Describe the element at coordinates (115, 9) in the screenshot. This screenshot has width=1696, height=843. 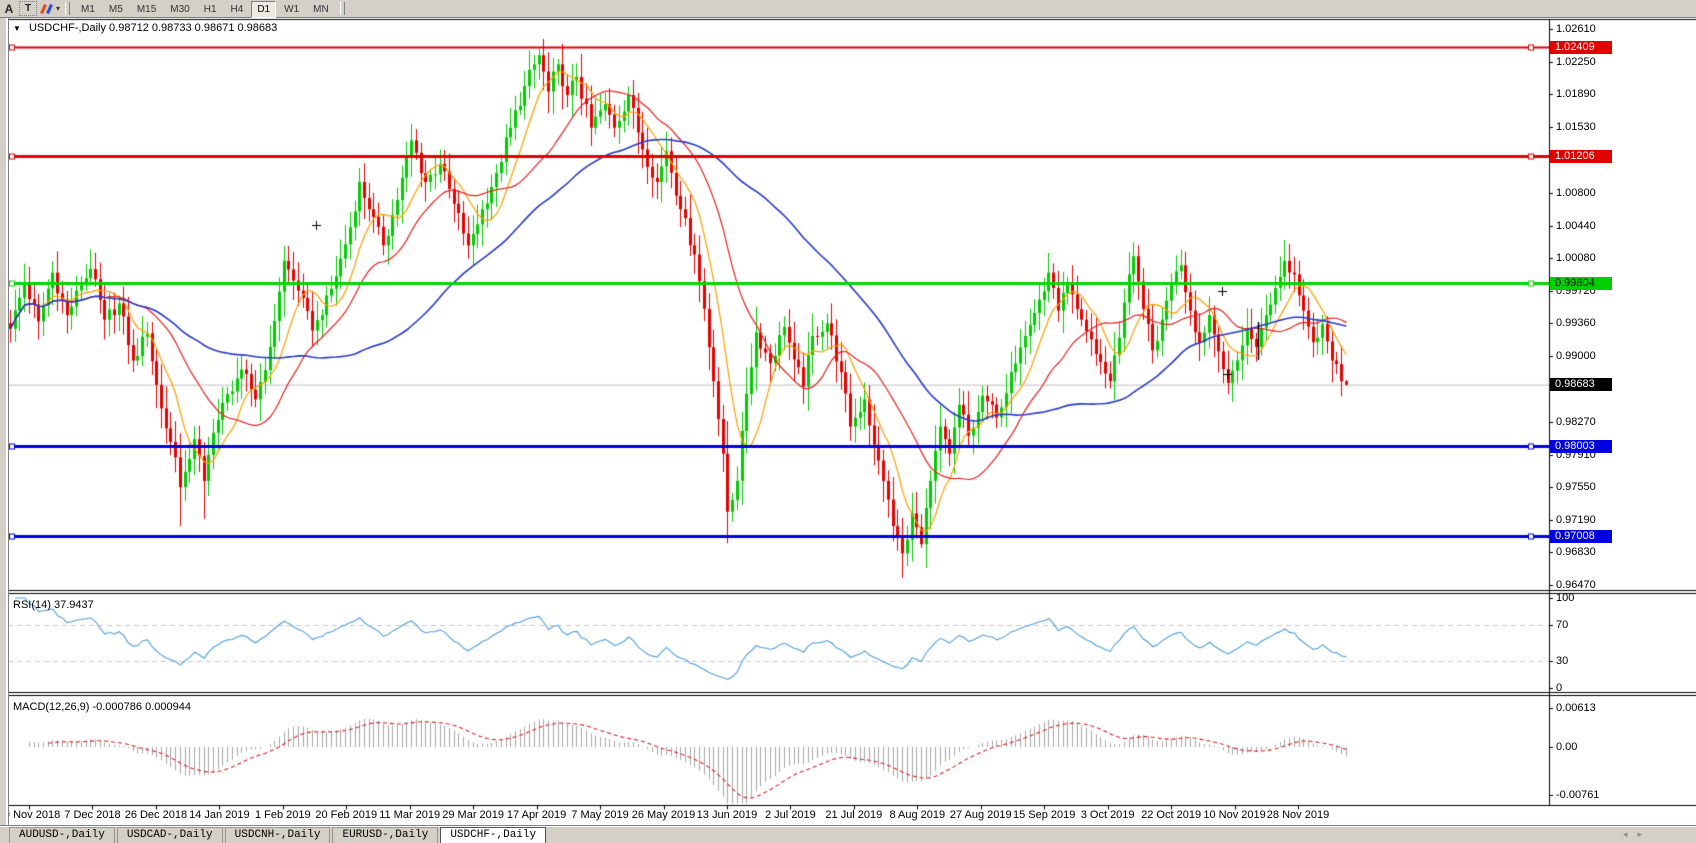
I see `timeframe-button-m5: M5` at that location.